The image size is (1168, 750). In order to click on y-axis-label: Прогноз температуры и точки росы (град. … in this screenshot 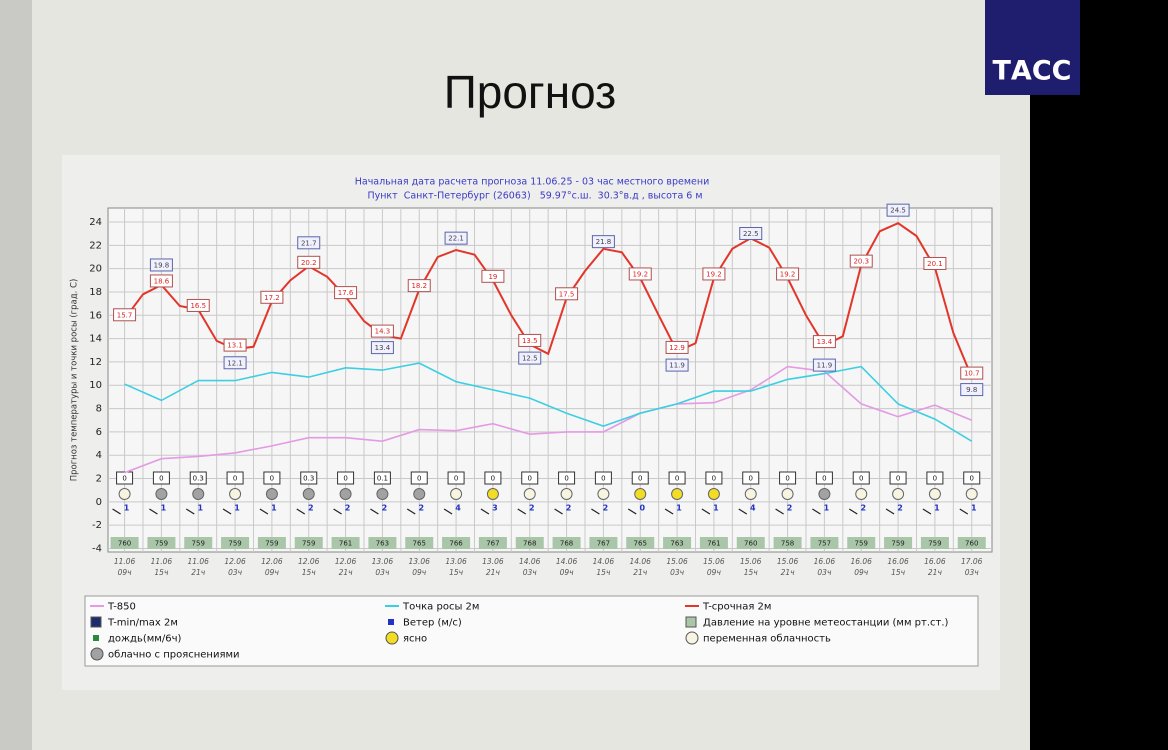, I will do `click(75, 380)`.